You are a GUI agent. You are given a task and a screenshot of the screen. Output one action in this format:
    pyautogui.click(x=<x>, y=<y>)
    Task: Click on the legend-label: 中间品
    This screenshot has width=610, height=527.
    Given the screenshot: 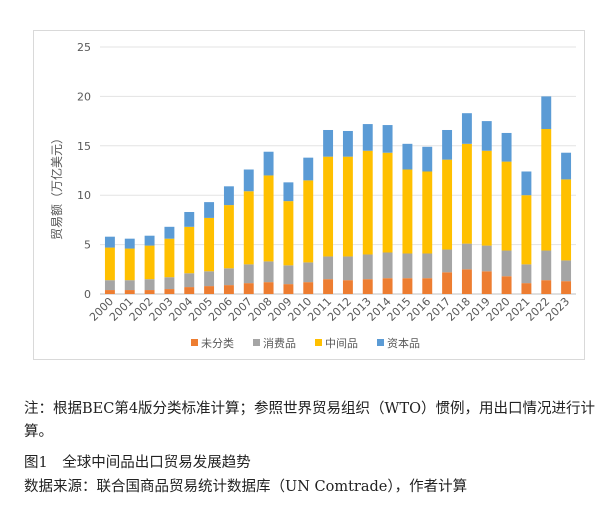 What is the action you would take?
    pyautogui.click(x=341, y=343)
    